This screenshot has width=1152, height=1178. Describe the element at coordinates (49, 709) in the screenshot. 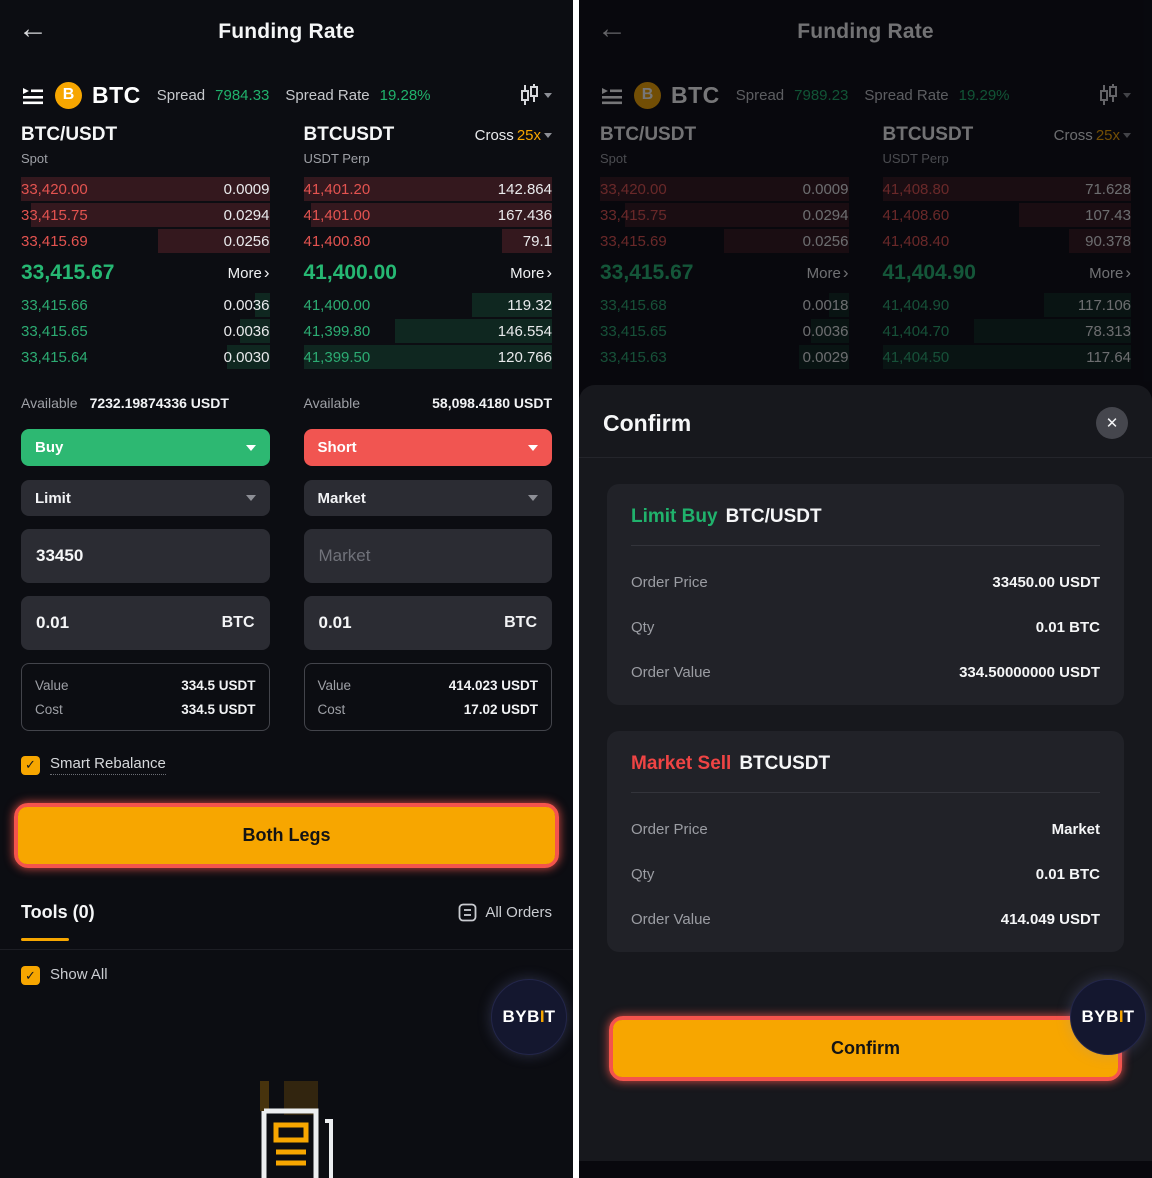

I see `cost-label: Cost` at that location.